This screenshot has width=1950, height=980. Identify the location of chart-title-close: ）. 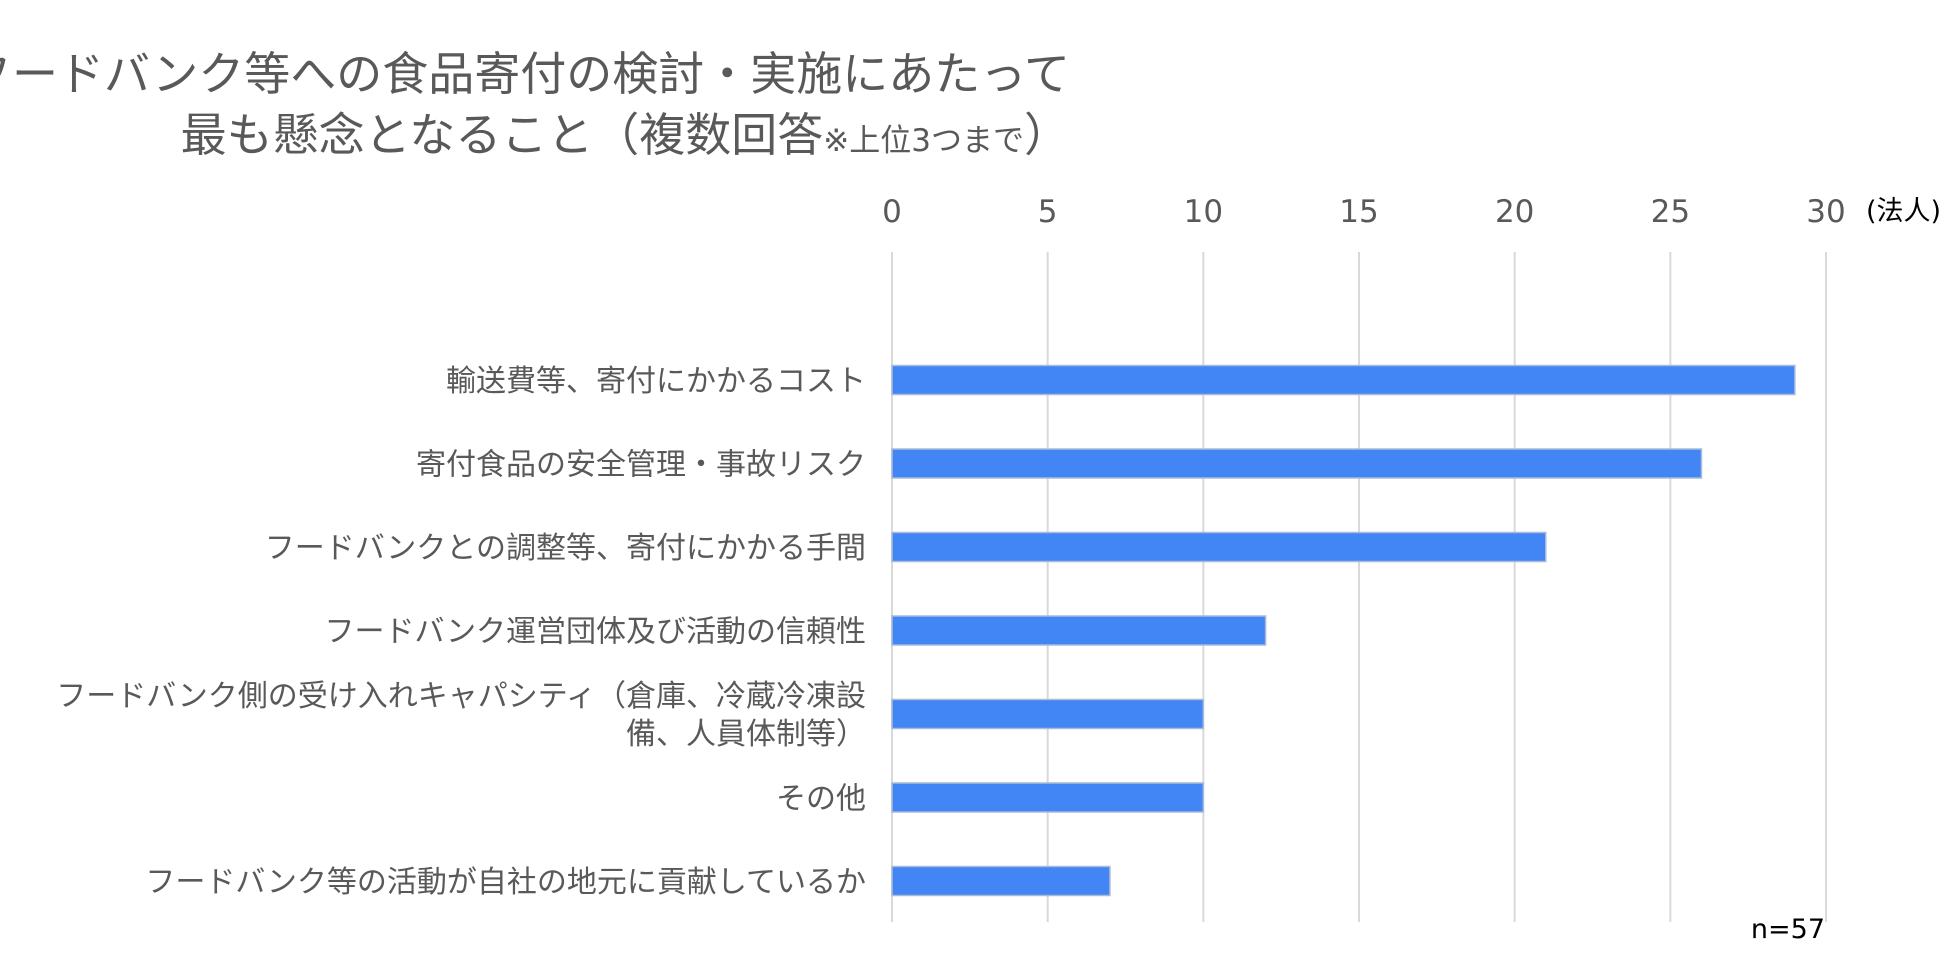
(1047, 135).